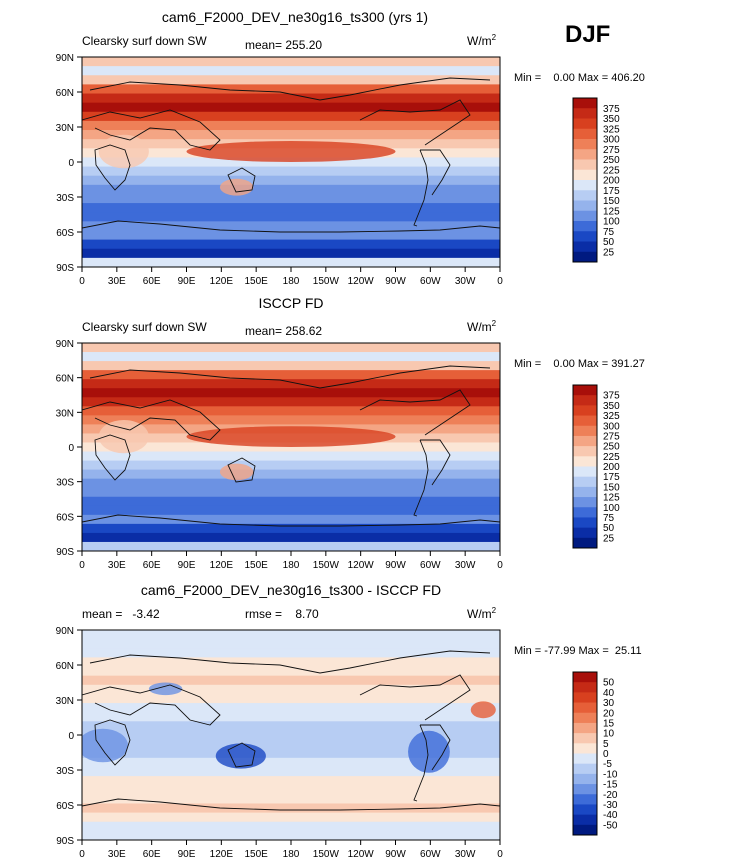 This screenshot has width=733, height=866. What do you see at coordinates (611, 160) in the screenshot?
I see `colorbar-label: 250` at bounding box center [611, 160].